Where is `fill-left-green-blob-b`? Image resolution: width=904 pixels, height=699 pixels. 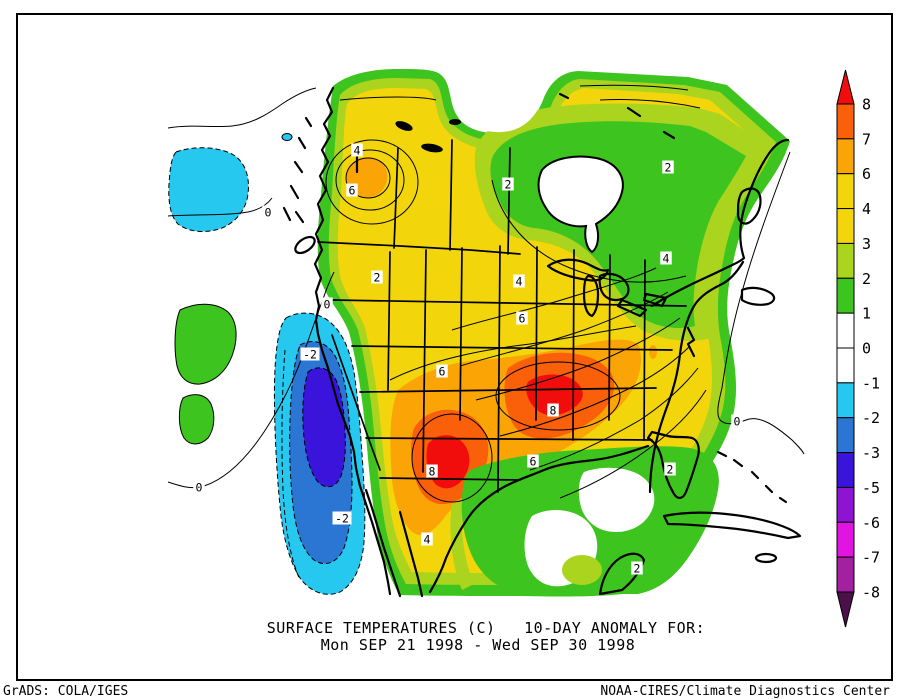 fill-left-green-blob-b is located at coordinates (196, 419).